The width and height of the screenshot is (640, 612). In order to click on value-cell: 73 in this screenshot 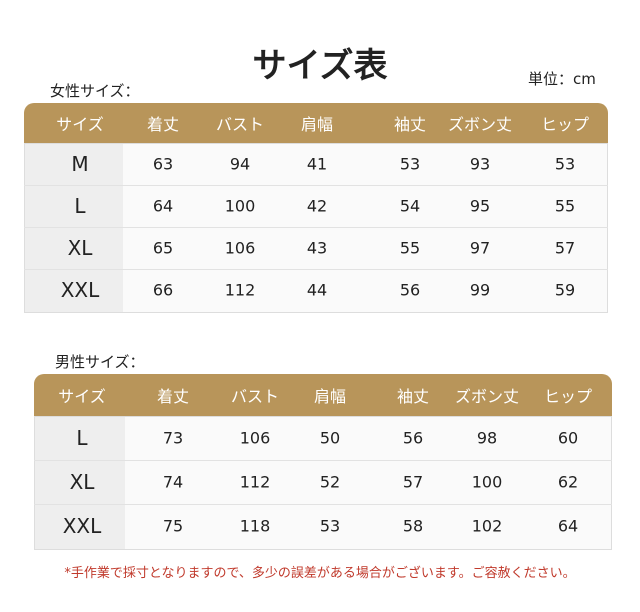, I will do `click(173, 438)`.